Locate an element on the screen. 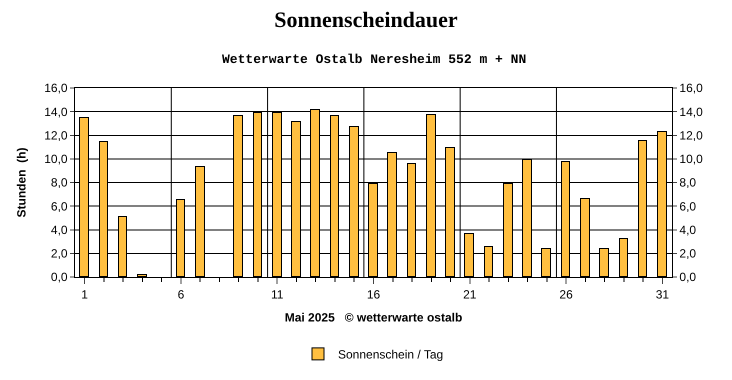  x-tick-label: 6 is located at coordinates (181, 294).